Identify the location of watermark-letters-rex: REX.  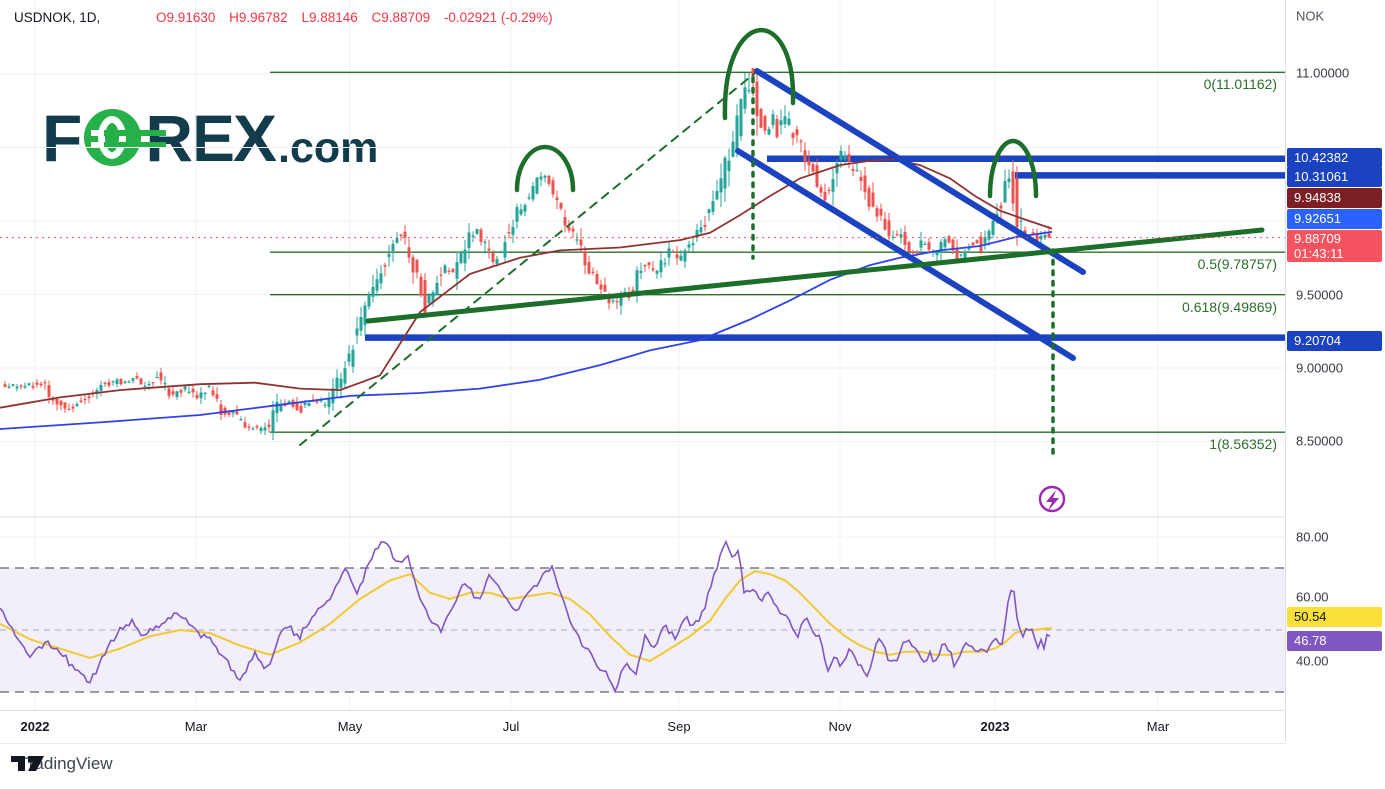
(211, 138).